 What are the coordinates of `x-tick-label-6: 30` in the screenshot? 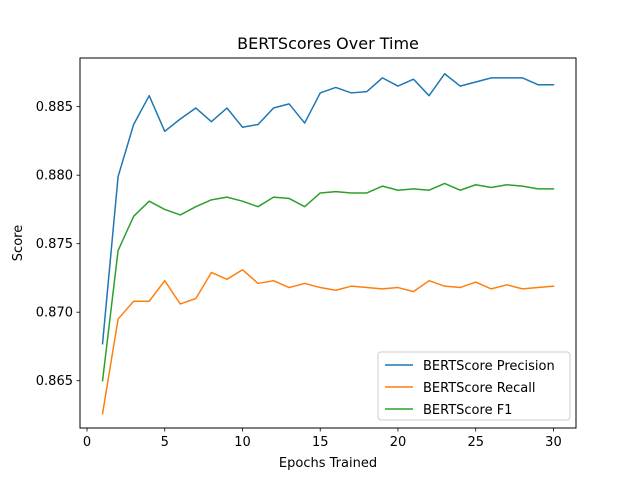 It's located at (553, 442).